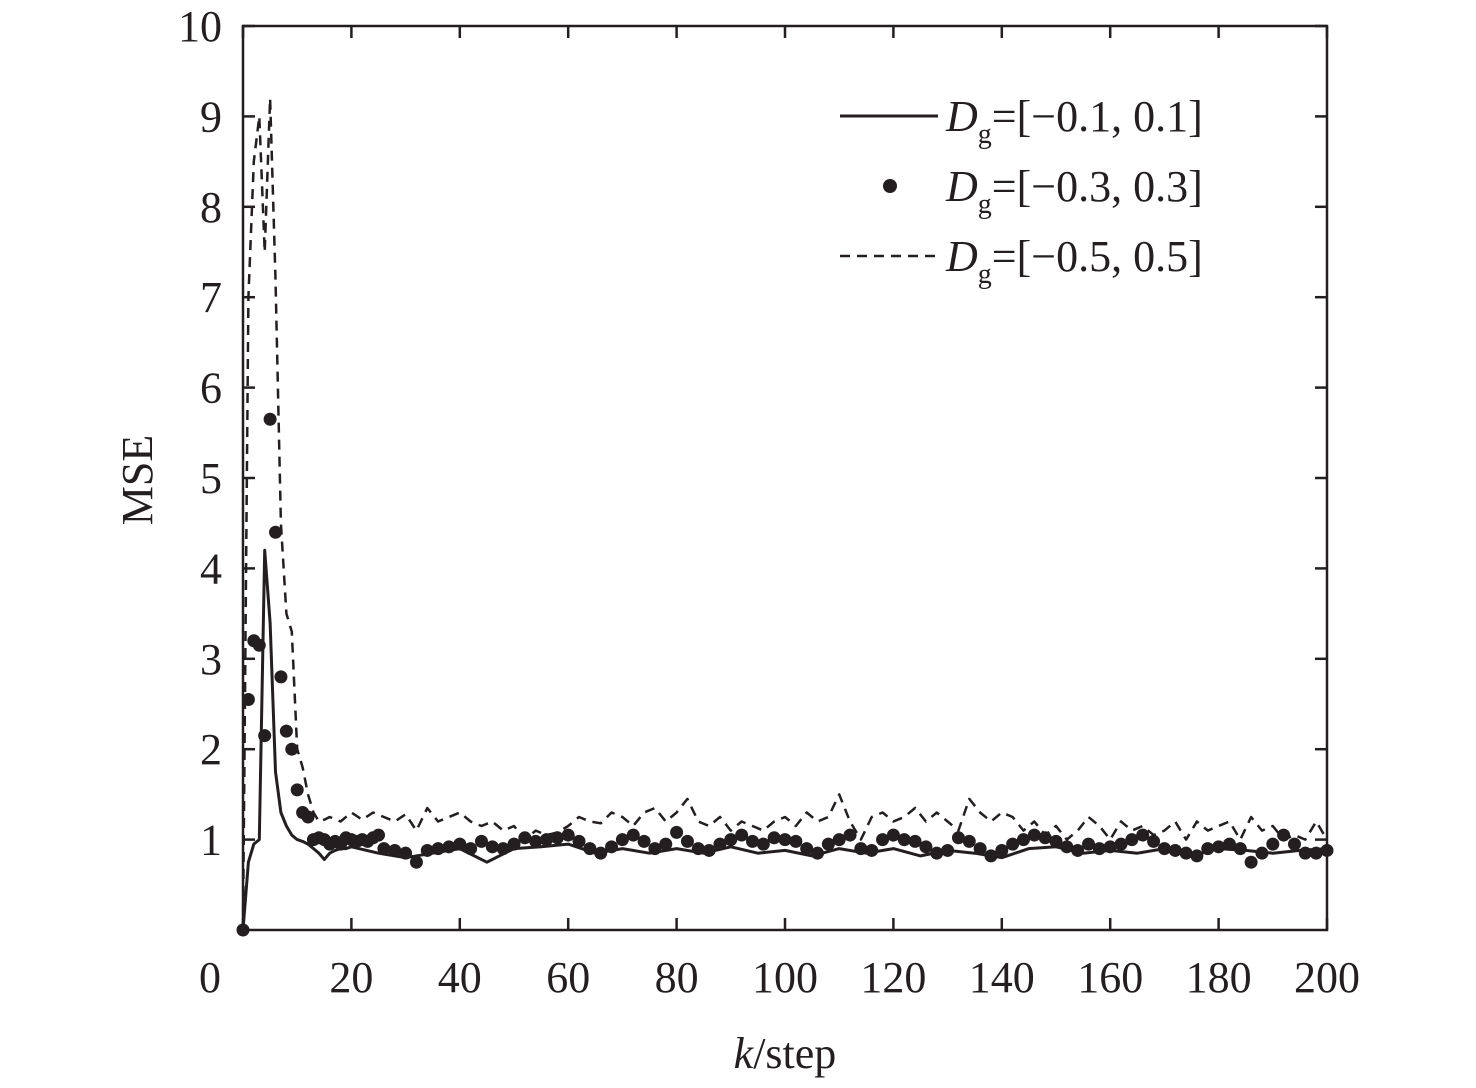 This screenshot has height=1088, width=1476. Describe the element at coordinates (211, 297) in the screenshot. I see `y-tick-label: 7` at that location.